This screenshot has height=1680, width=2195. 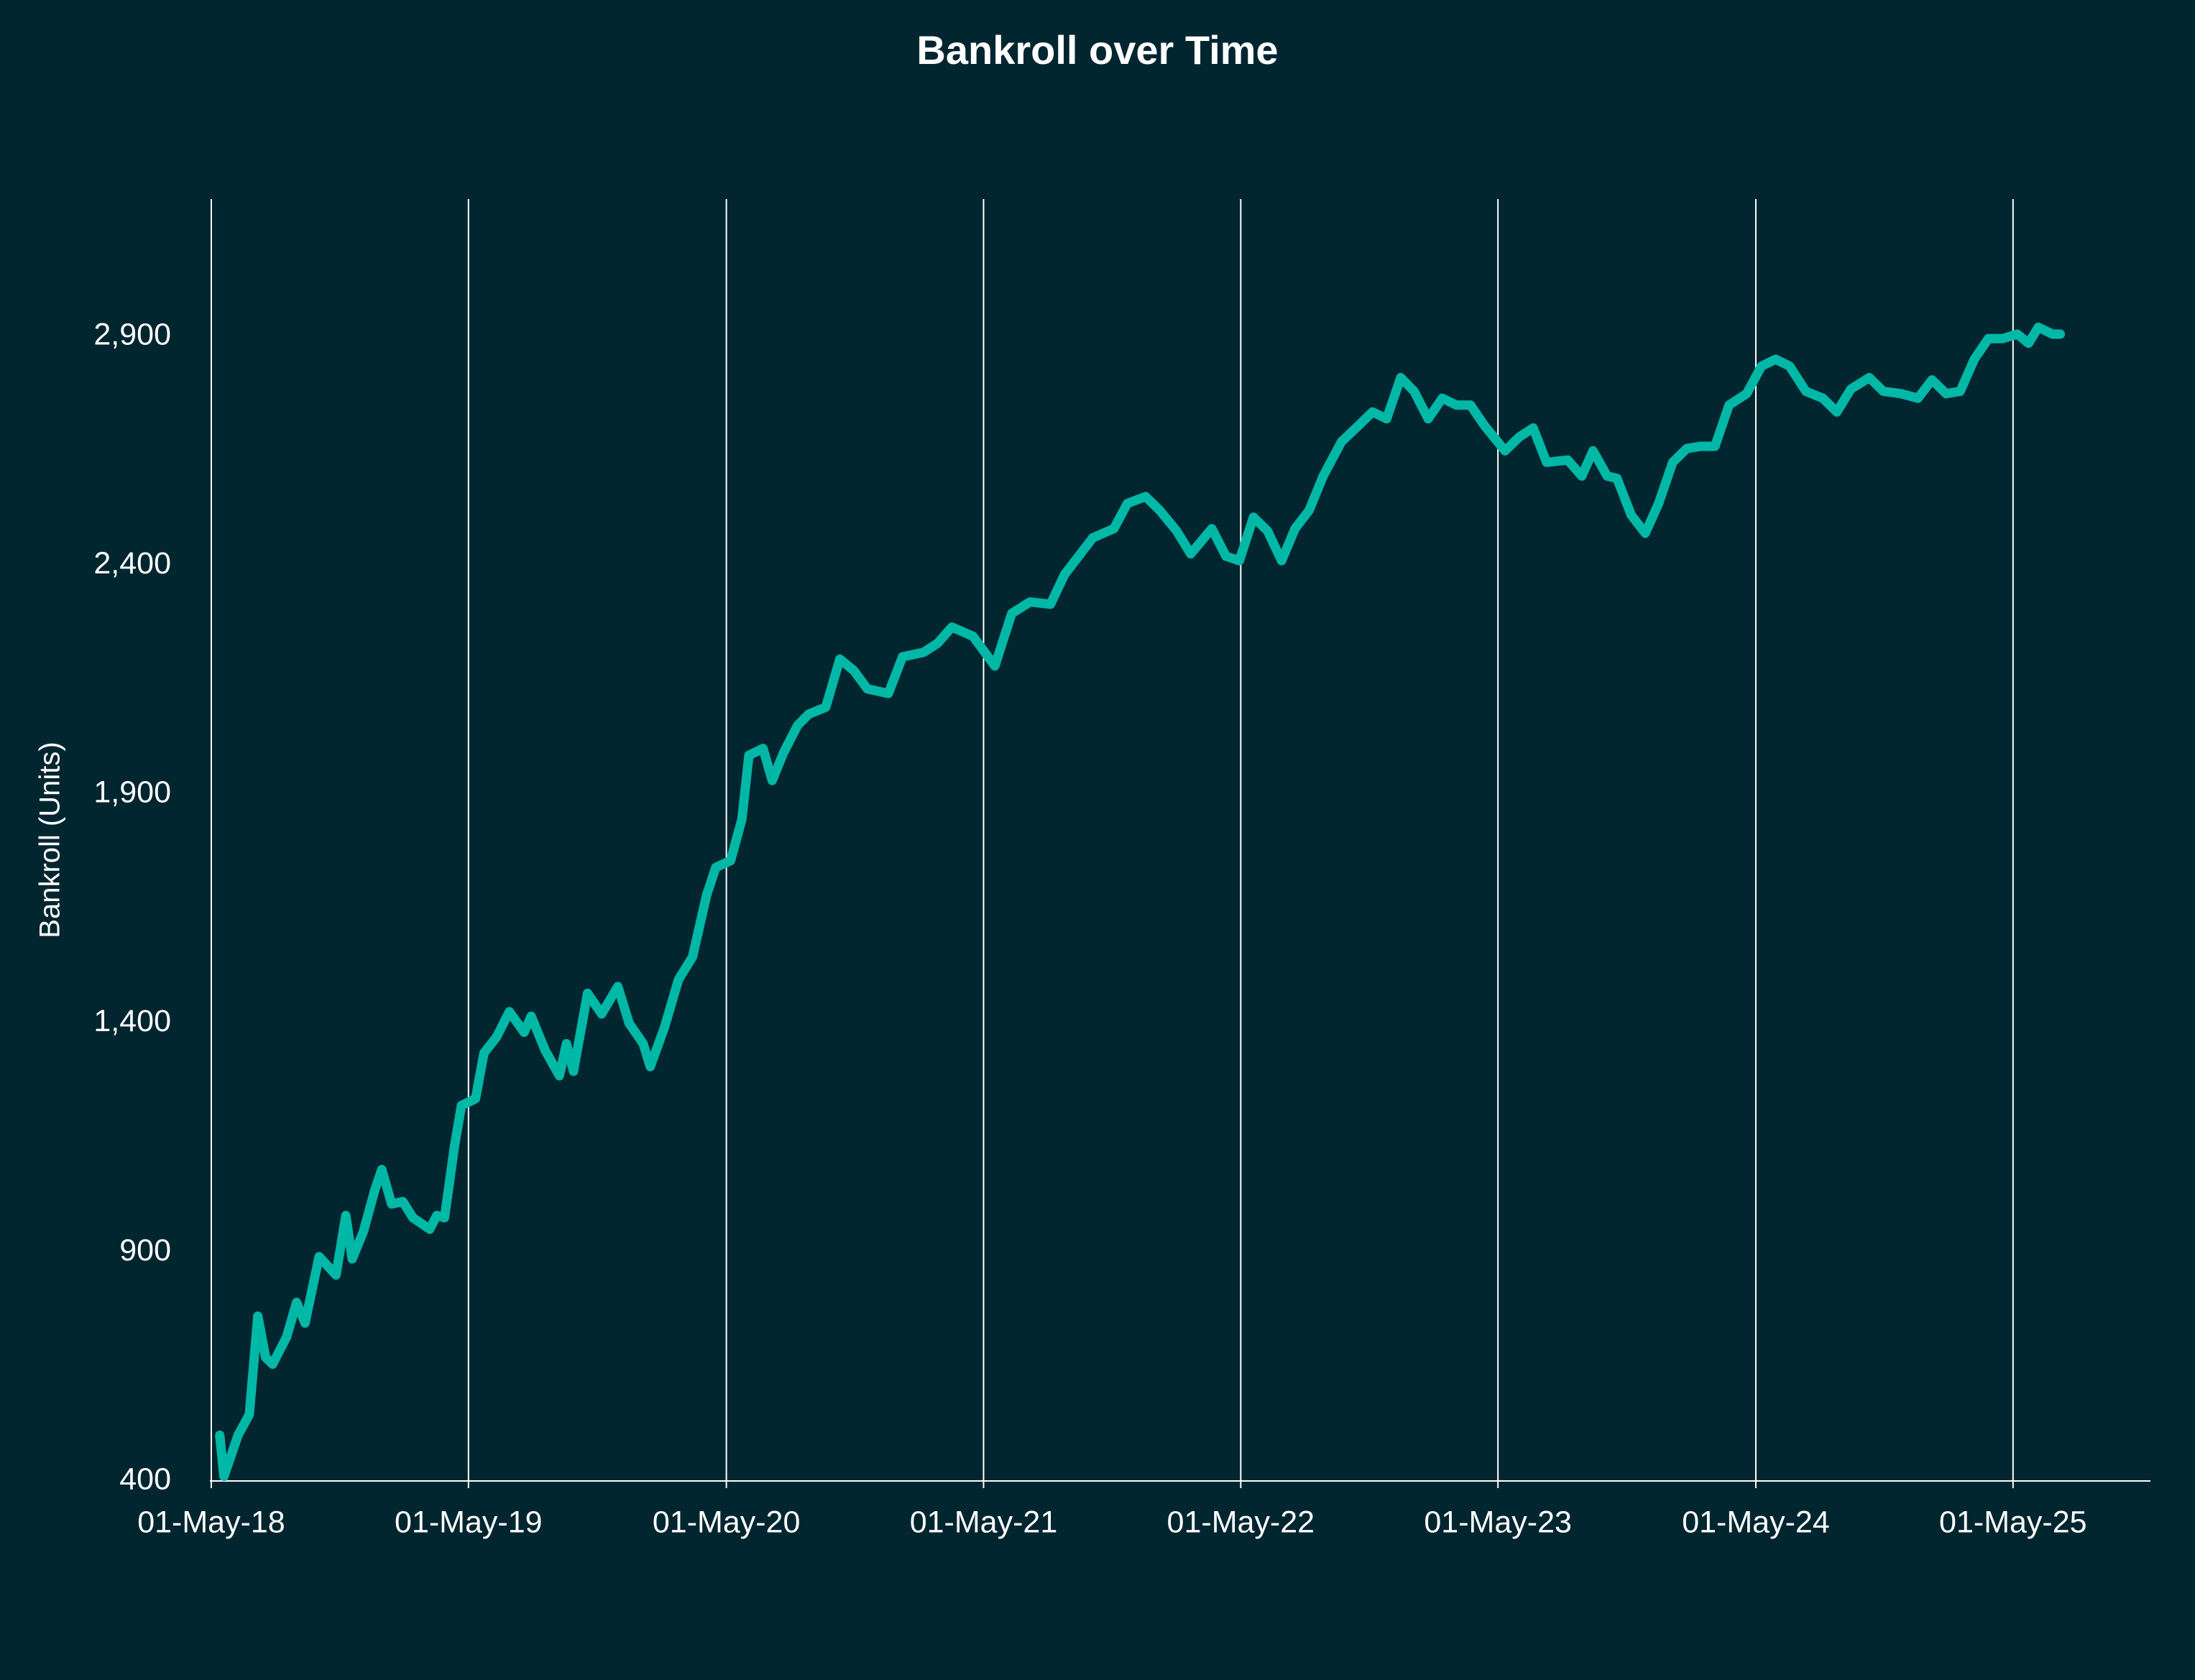 I want to click on y-tick-label: 1,900, so click(x=132, y=792).